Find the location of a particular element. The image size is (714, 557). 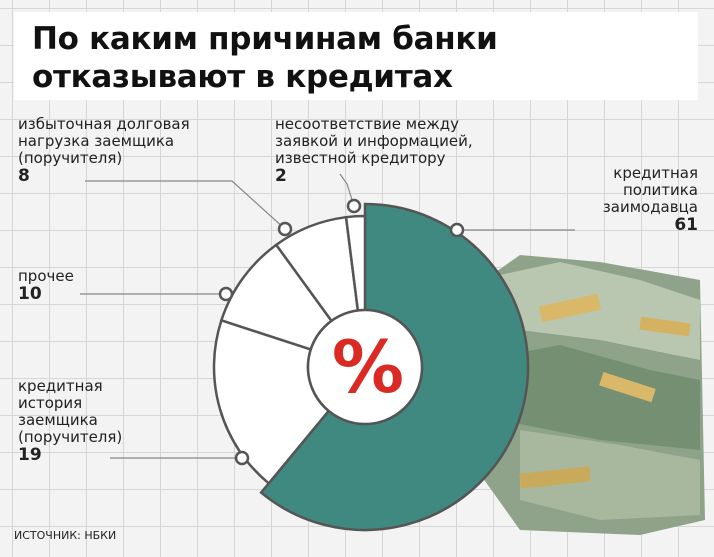

label-credit-policy: кредитная политика заимодавца 61 is located at coordinates (650, 199).